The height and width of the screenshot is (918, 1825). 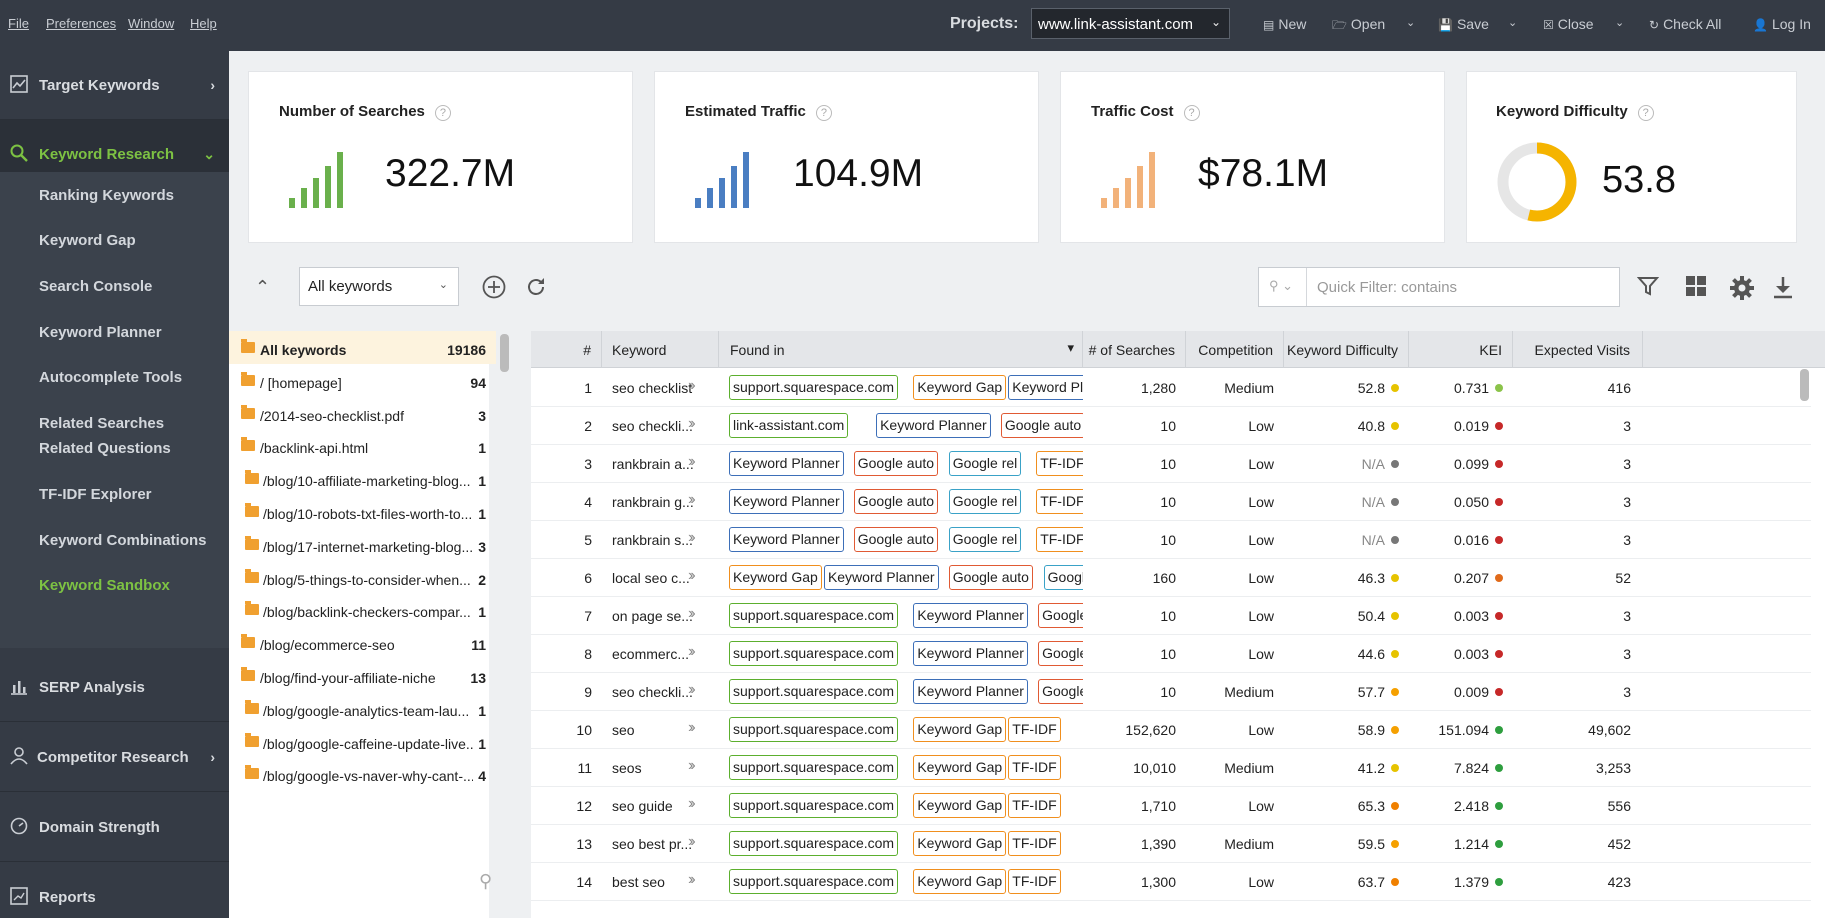 I want to click on sidebar-item-keyword-gap: Keyword Gap, so click(x=87, y=240).